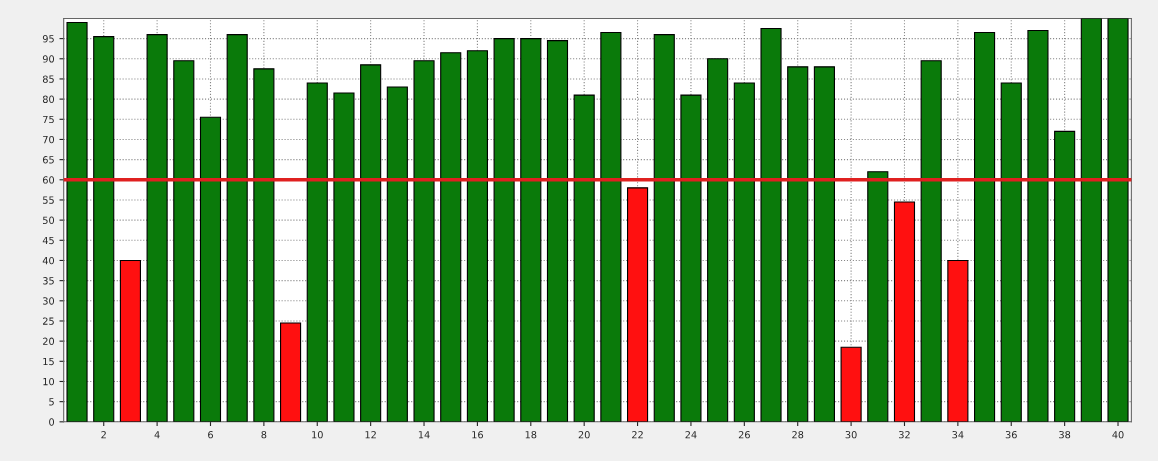  Describe the element at coordinates (851, 435) in the screenshot. I see `x-tick-label: 30` at that location.